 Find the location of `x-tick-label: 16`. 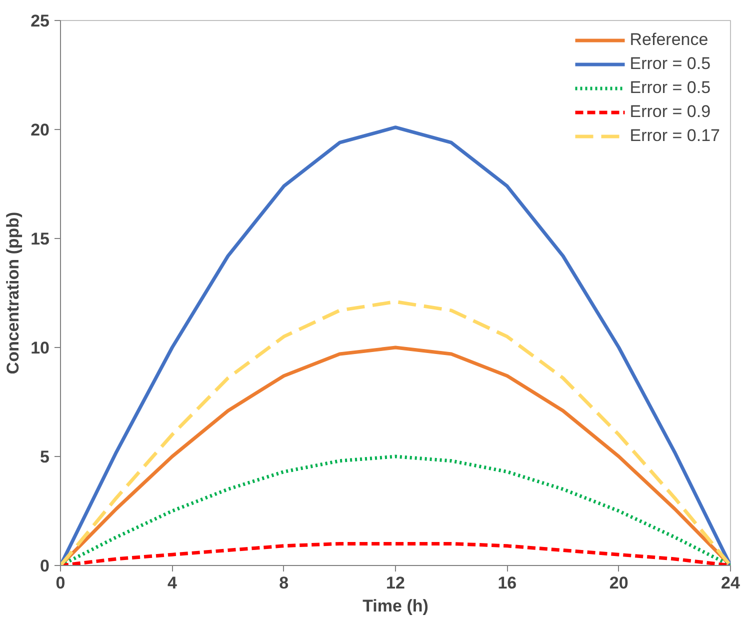

x-tick-label: 16 is located at coordinates (507, 583).